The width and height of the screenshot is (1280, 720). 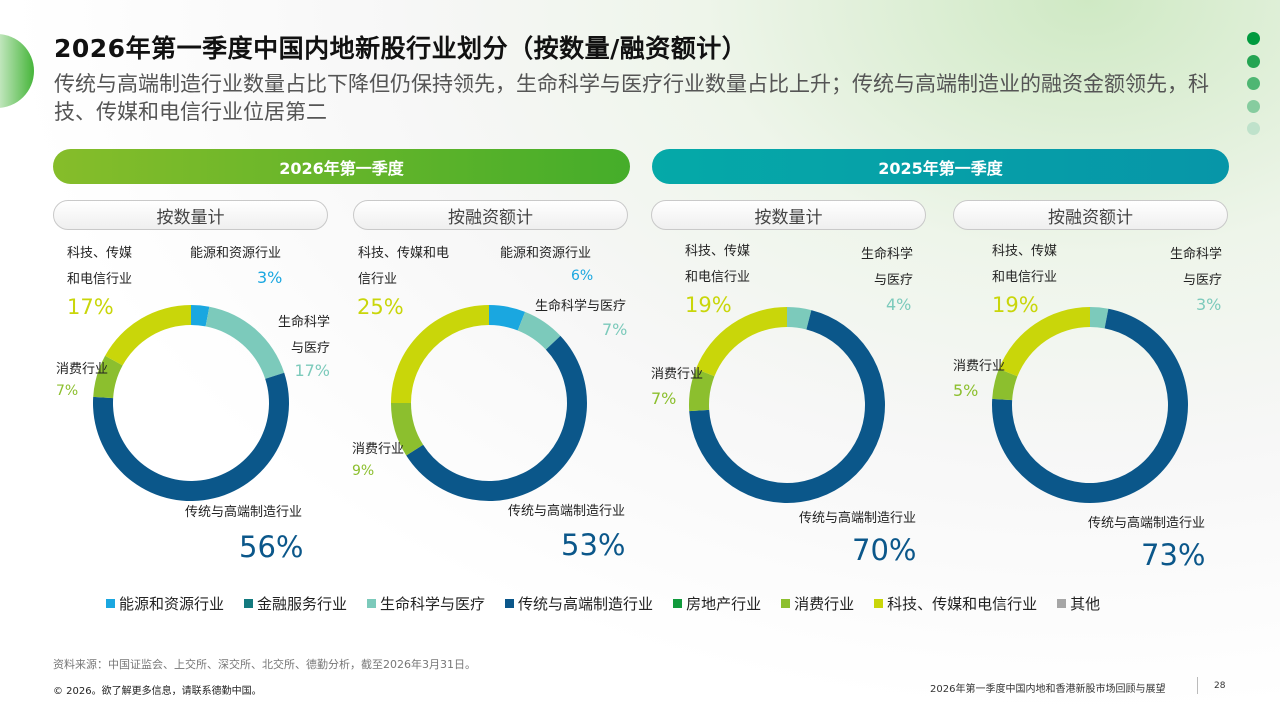 I want to click on footer-report-title: 2026年第一季度中国内地和香港新股市场回顾与展望, so click(x=1048, y=689).